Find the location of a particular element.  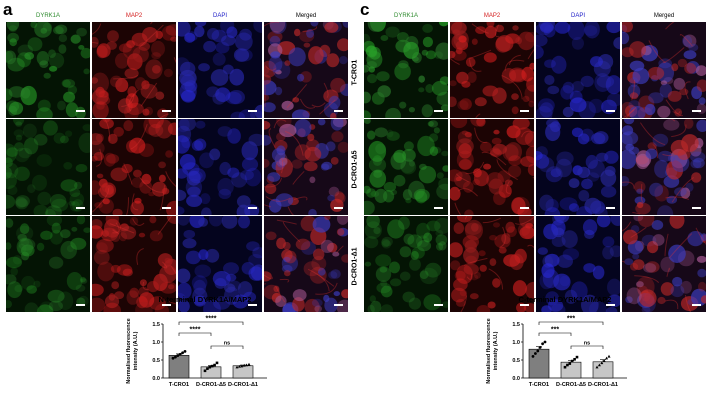

micrograph-c-dapi-row1 is located at coordinates (578, 70).